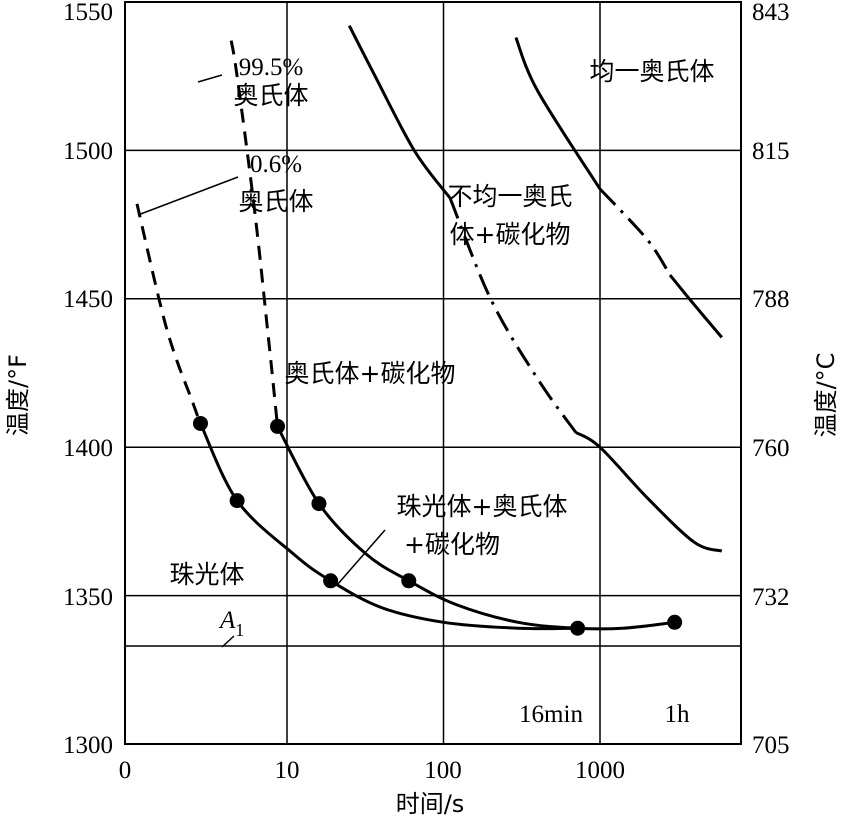 The height and width of the screenshot is (822, 842). I want to click on a1-leader, so click(228, 641).